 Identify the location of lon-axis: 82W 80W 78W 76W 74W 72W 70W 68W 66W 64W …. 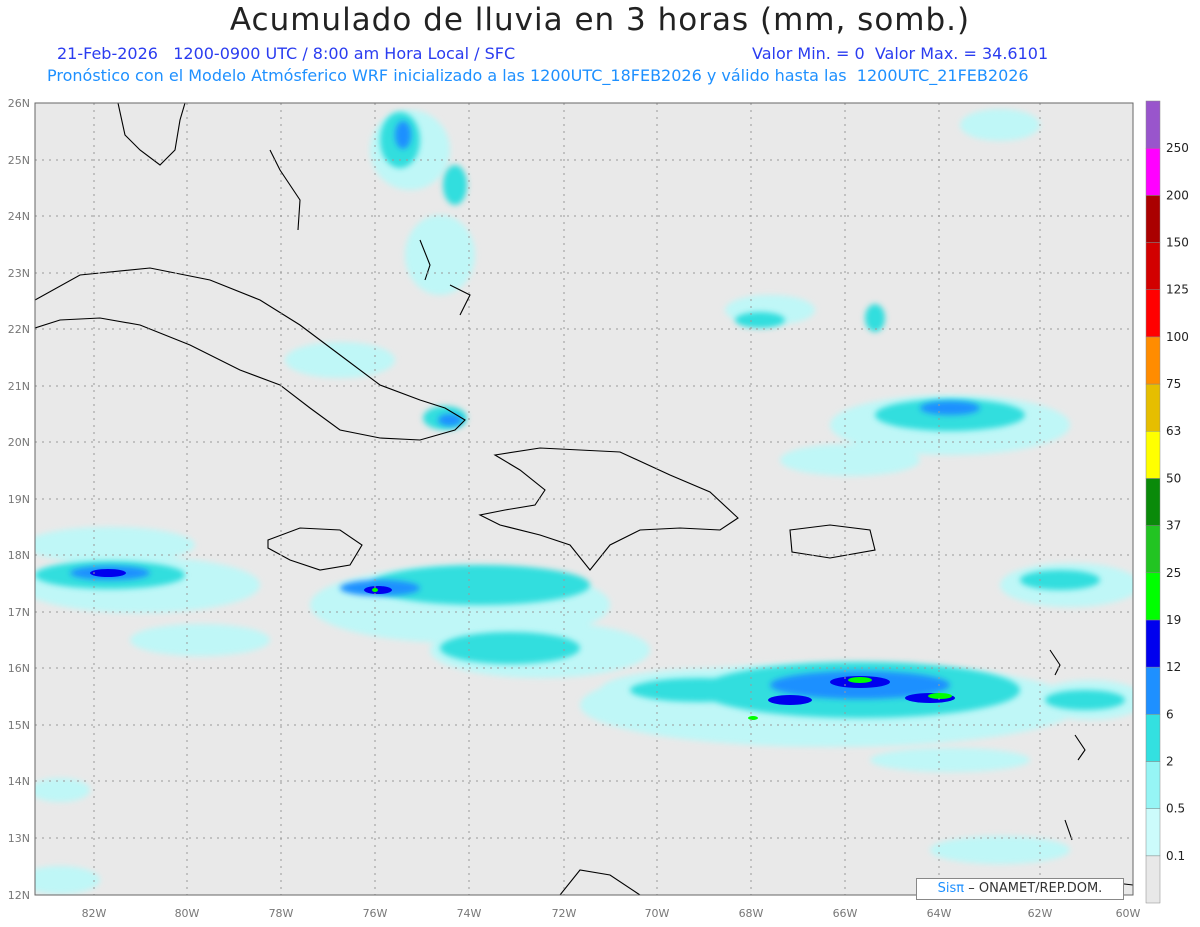
(611, 913).